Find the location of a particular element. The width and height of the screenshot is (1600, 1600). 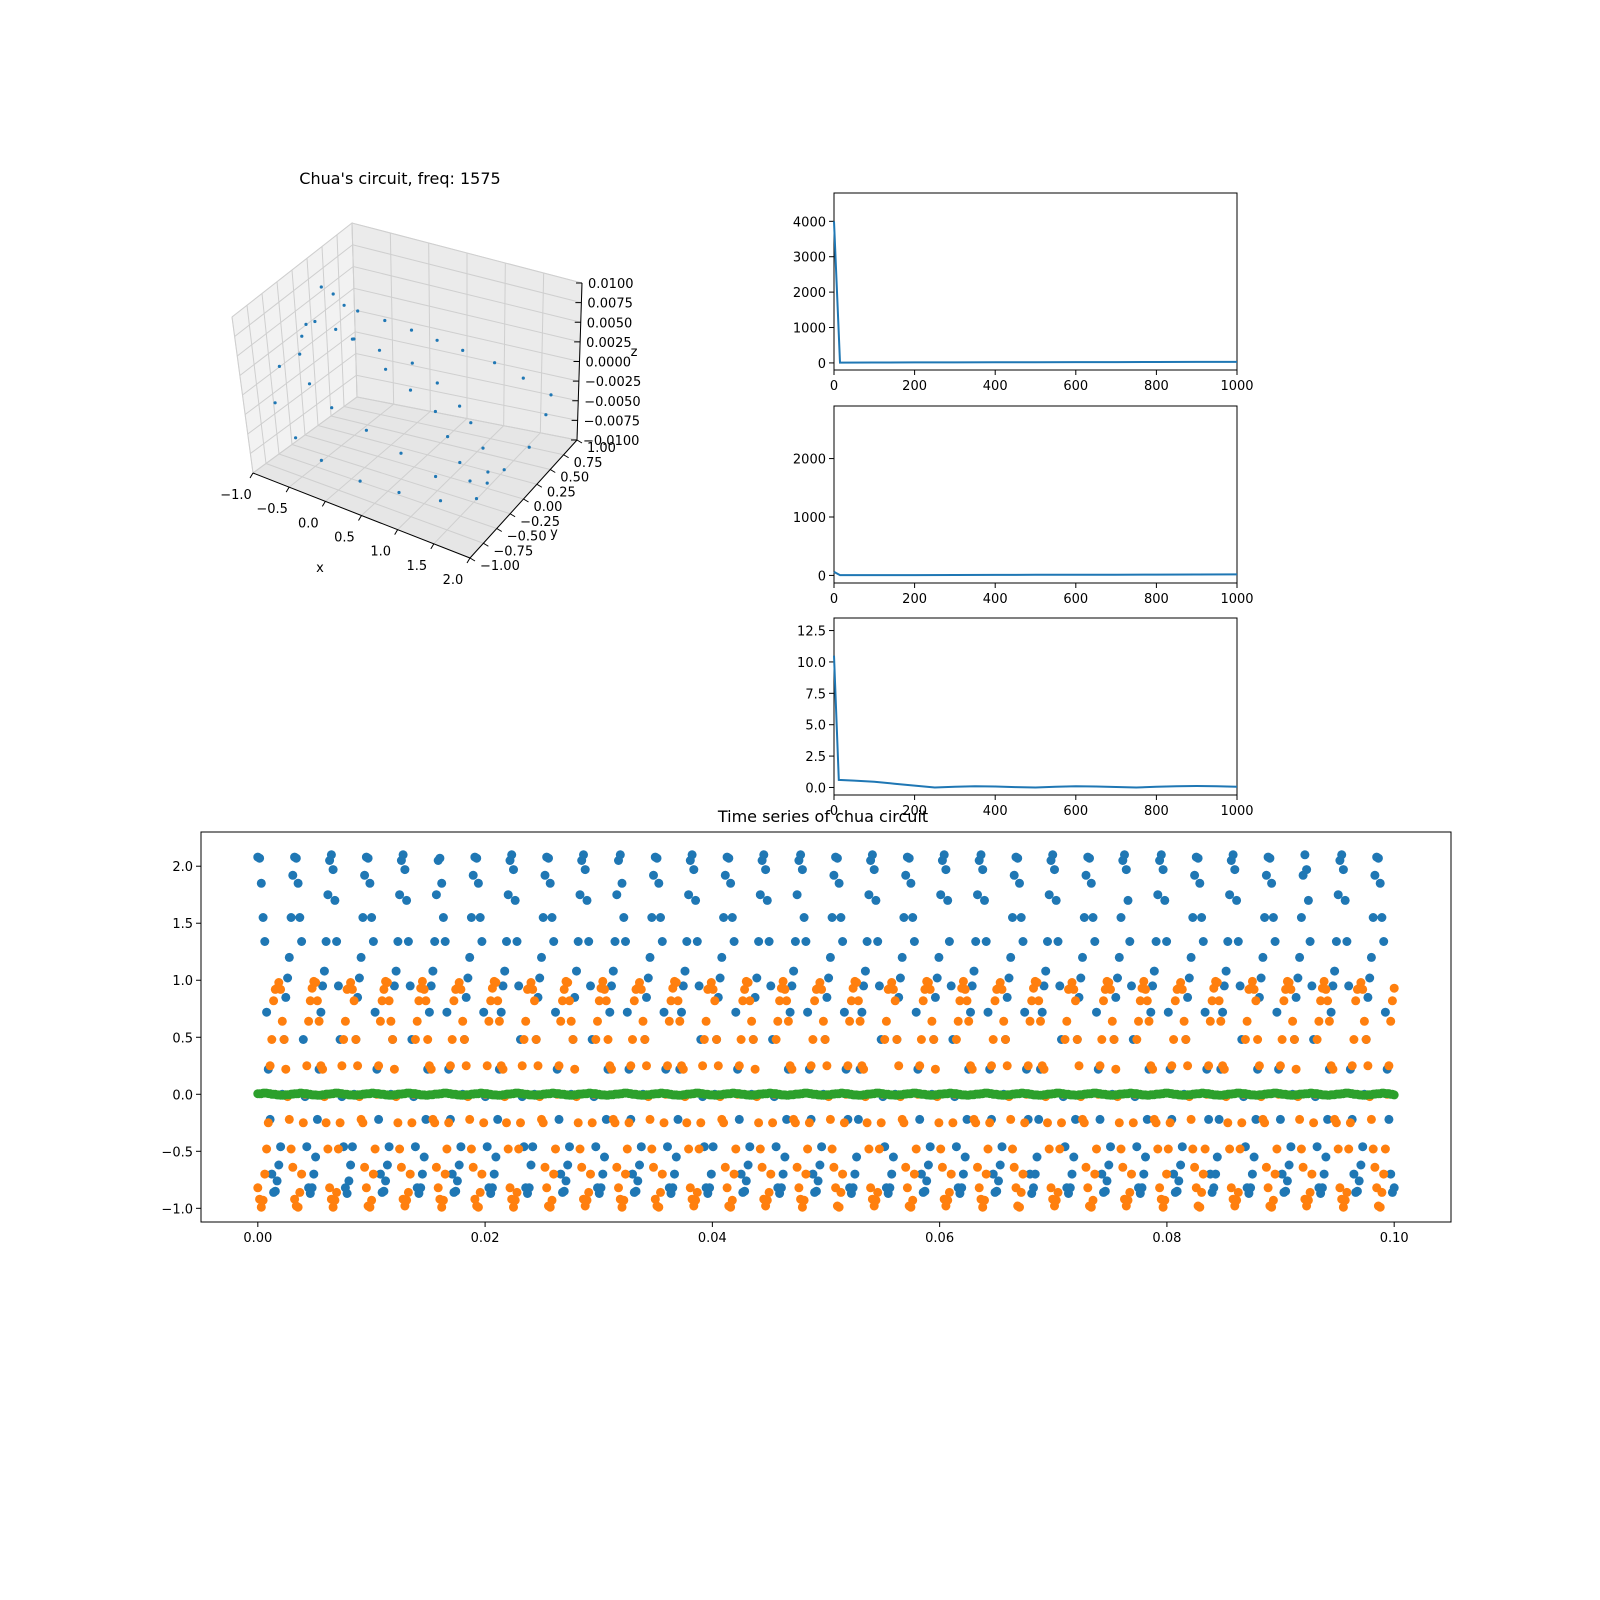

grid-line-floor-y is located at coordinates (401, 479).